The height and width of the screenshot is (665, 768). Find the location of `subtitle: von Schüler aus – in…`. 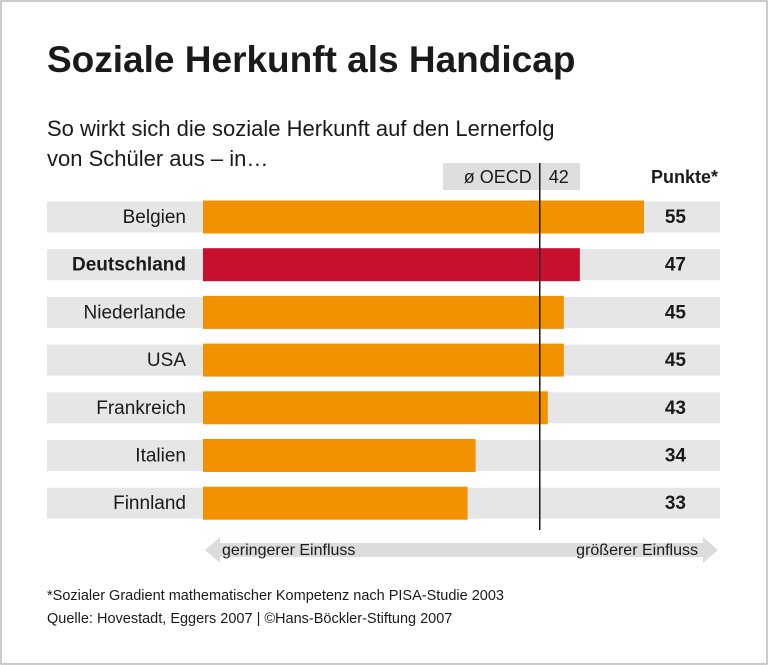

subtitle: von Schüler aus – in… is located at coordinates (157, 158).